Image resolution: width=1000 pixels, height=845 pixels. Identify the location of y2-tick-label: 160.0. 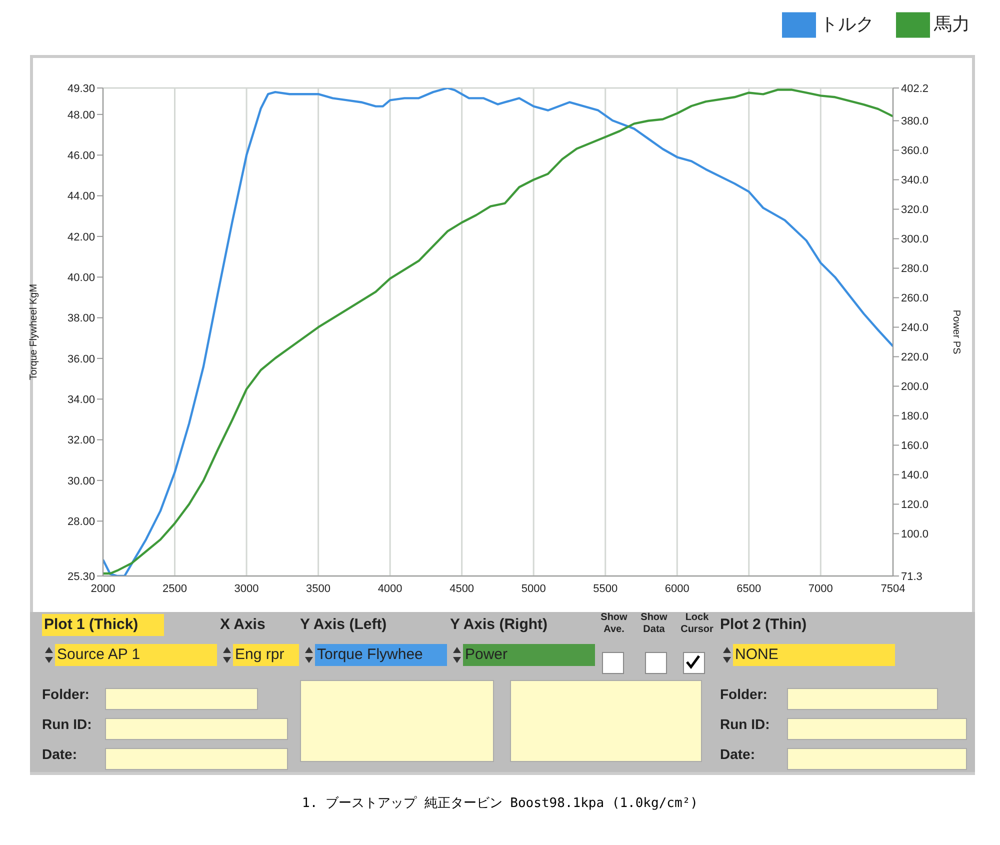
(915, 446).